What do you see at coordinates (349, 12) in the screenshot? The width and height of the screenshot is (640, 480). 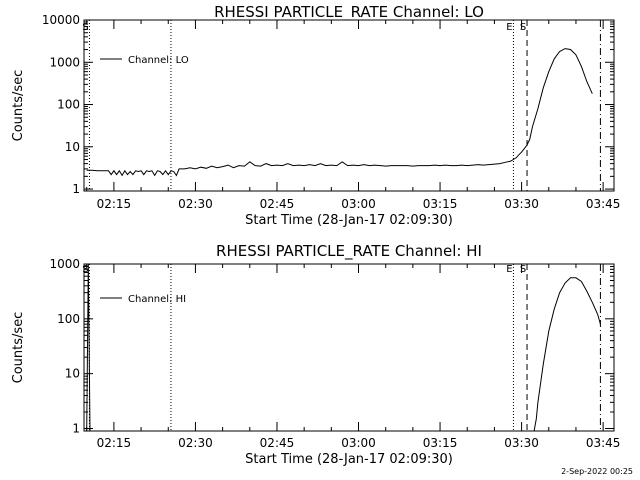 I see `chart-title: RHESSI PARTICLE_RATE Channel: LO` at bounding box center [349, 12].